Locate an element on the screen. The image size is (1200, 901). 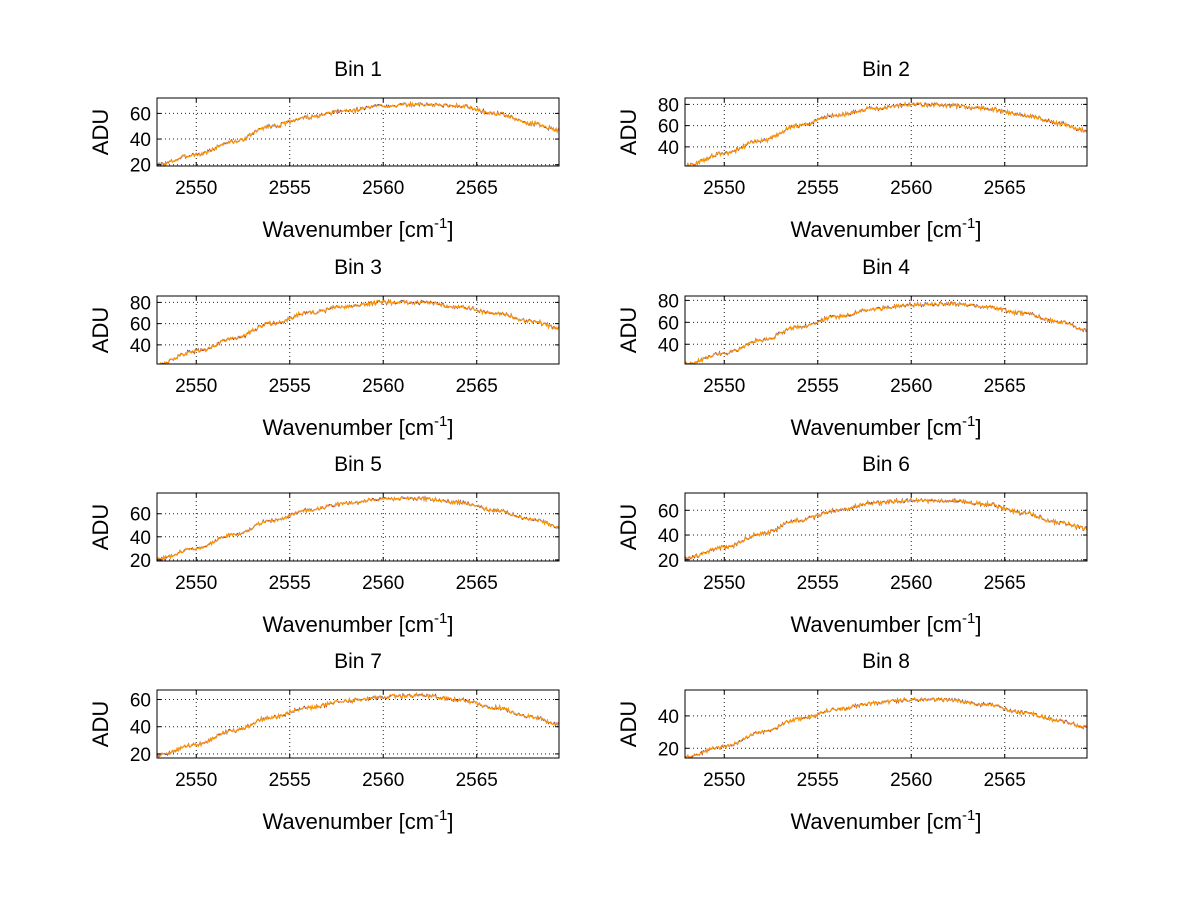
subplot-title: Bin 3 is located at coordinates (358, 267).